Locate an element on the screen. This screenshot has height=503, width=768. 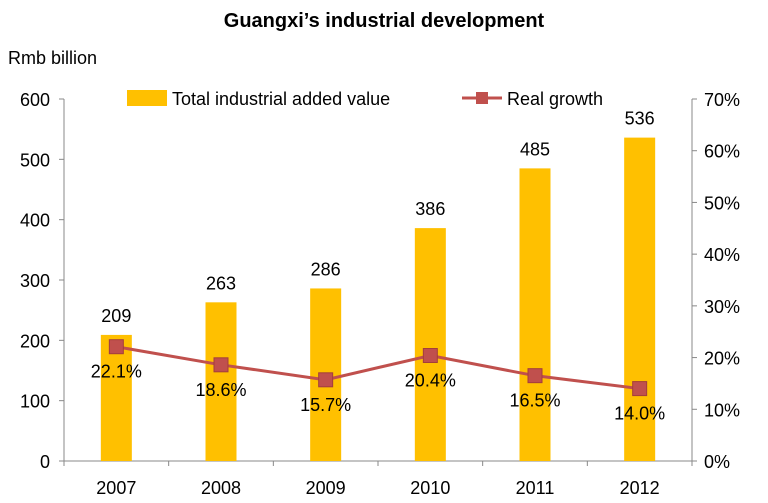
y-left-tick-label: 300 is located at coordinates (35, 281).